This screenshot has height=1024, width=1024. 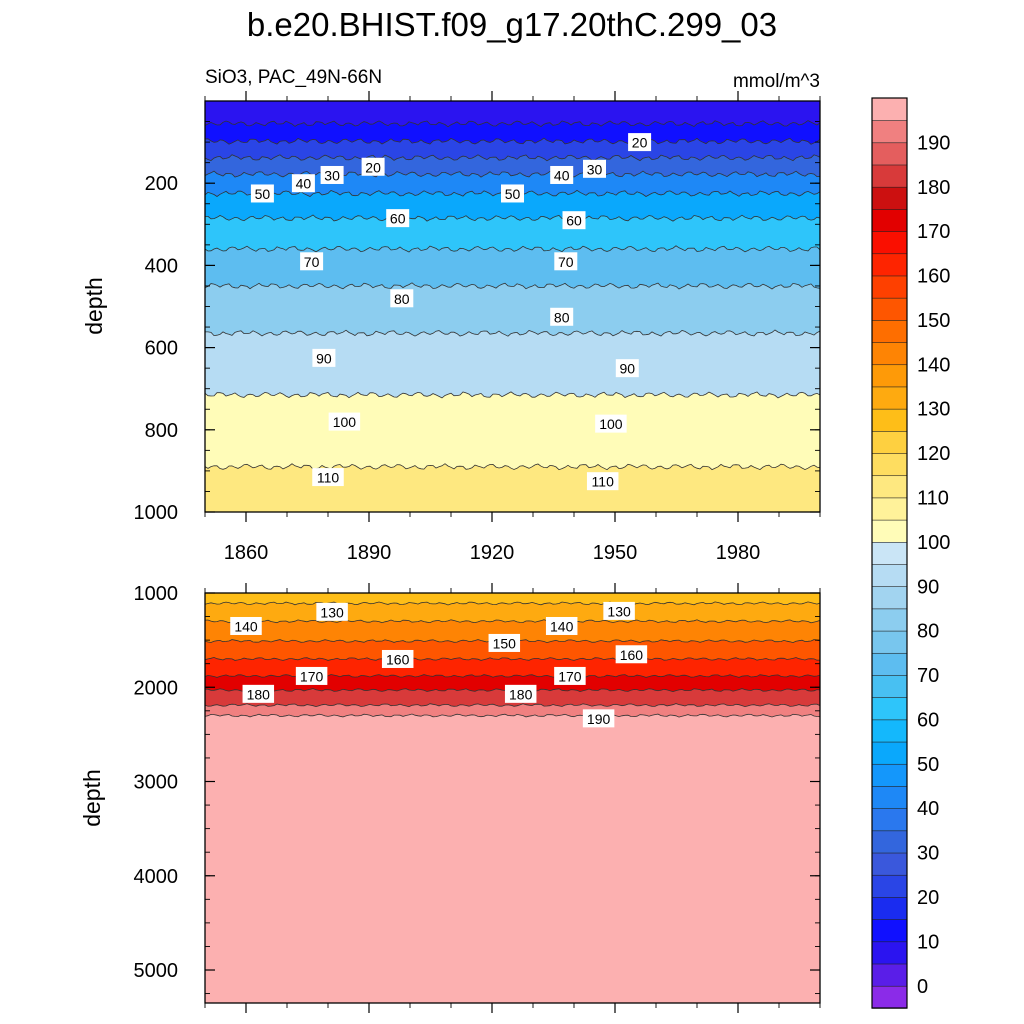 I want to click on bot-contour-label-text: 150, so click(x=505, y=643).